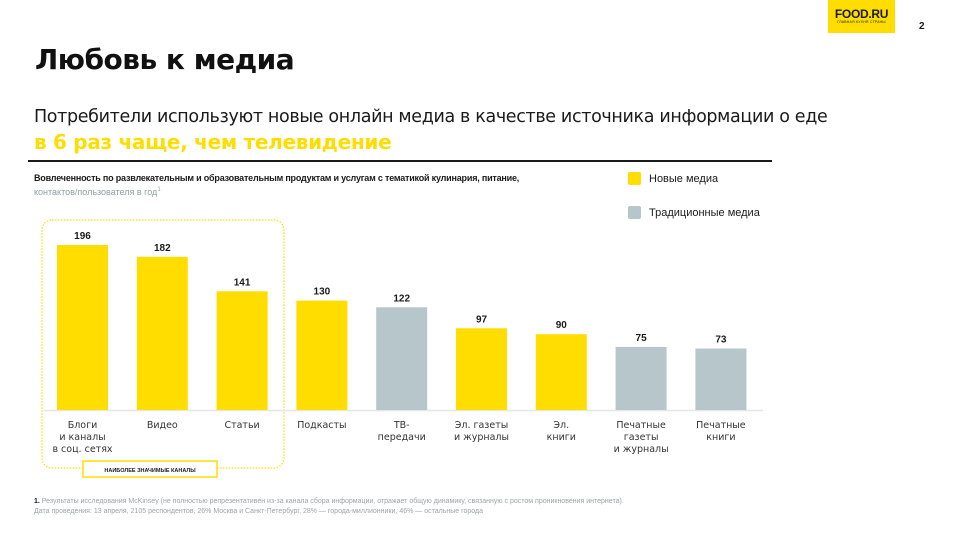 The width and height of the screenshot is (960, 540). I want to click on bar-value-label: 75, so click(642, 338).